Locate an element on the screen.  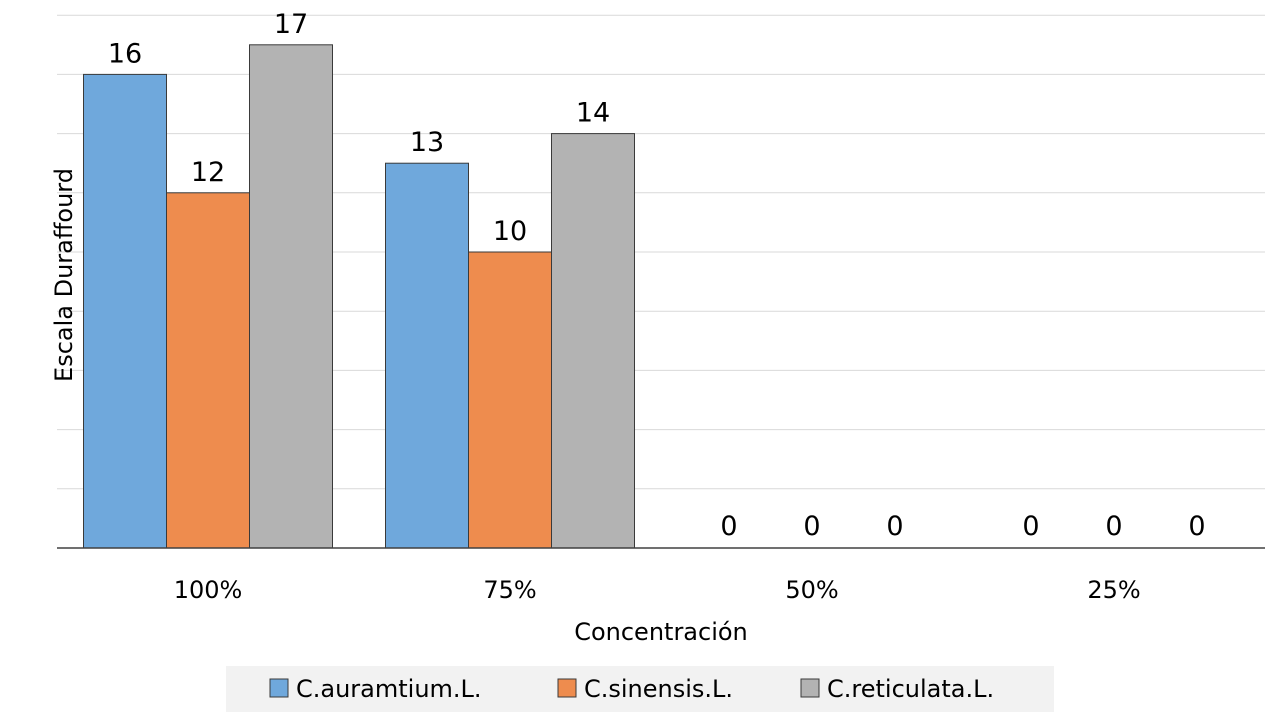
data-label: 12 is located at coordinates (208, 172).